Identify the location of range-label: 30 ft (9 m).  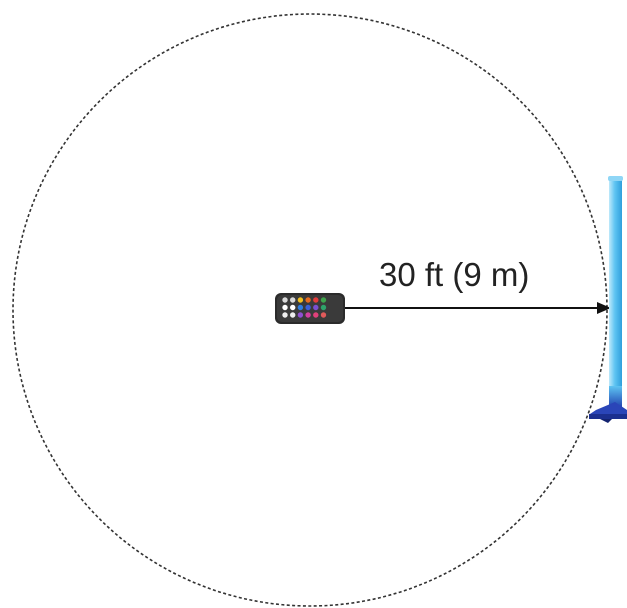
(454, 274).